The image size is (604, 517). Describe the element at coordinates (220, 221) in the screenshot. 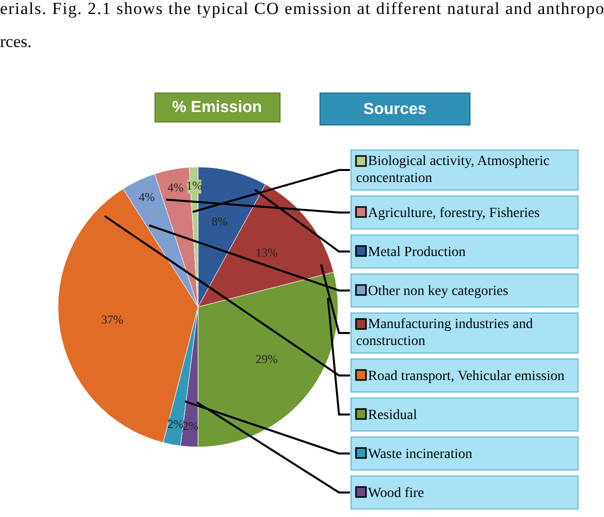

I see `data-label: 8%` at that location.